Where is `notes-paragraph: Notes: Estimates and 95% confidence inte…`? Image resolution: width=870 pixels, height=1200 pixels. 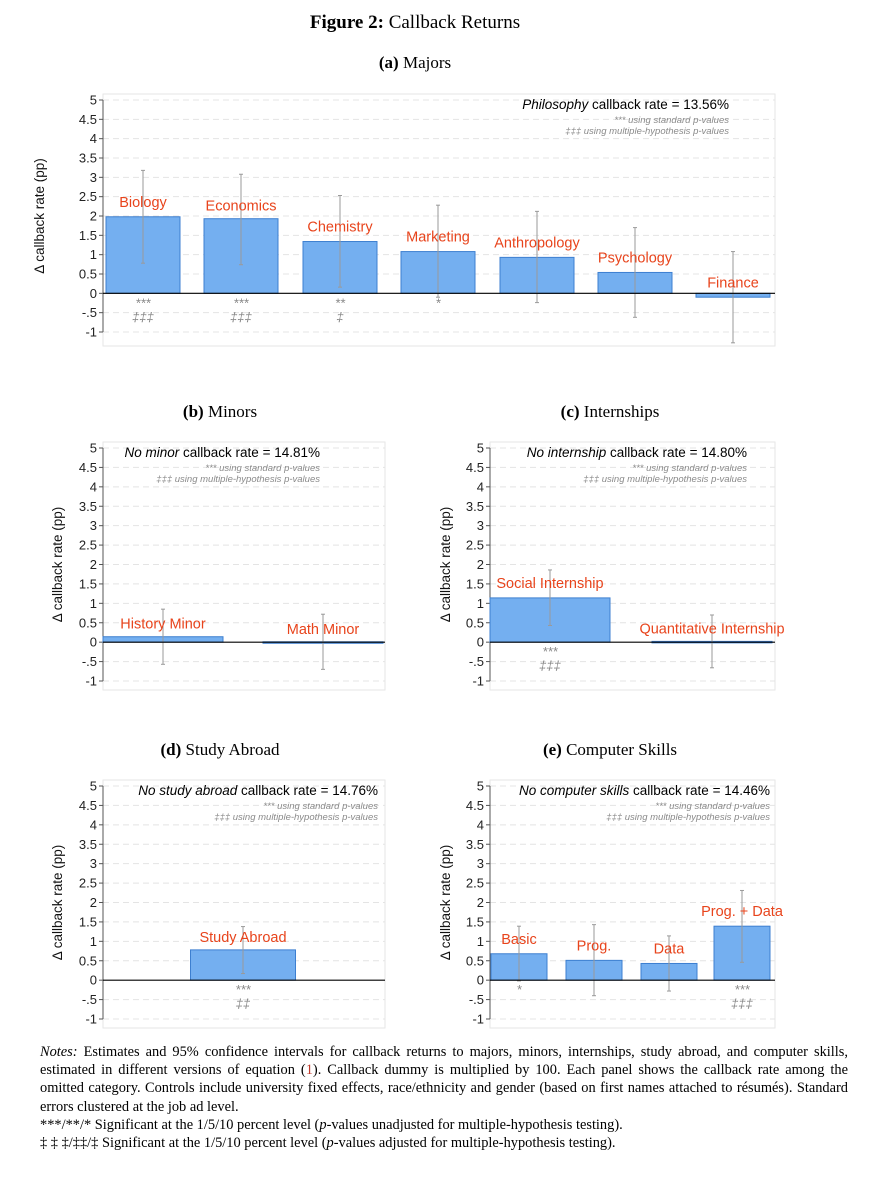
notes-paragraph: Notes: Estimates and 95% confidence inte… is located at coordinates (444, 1079).